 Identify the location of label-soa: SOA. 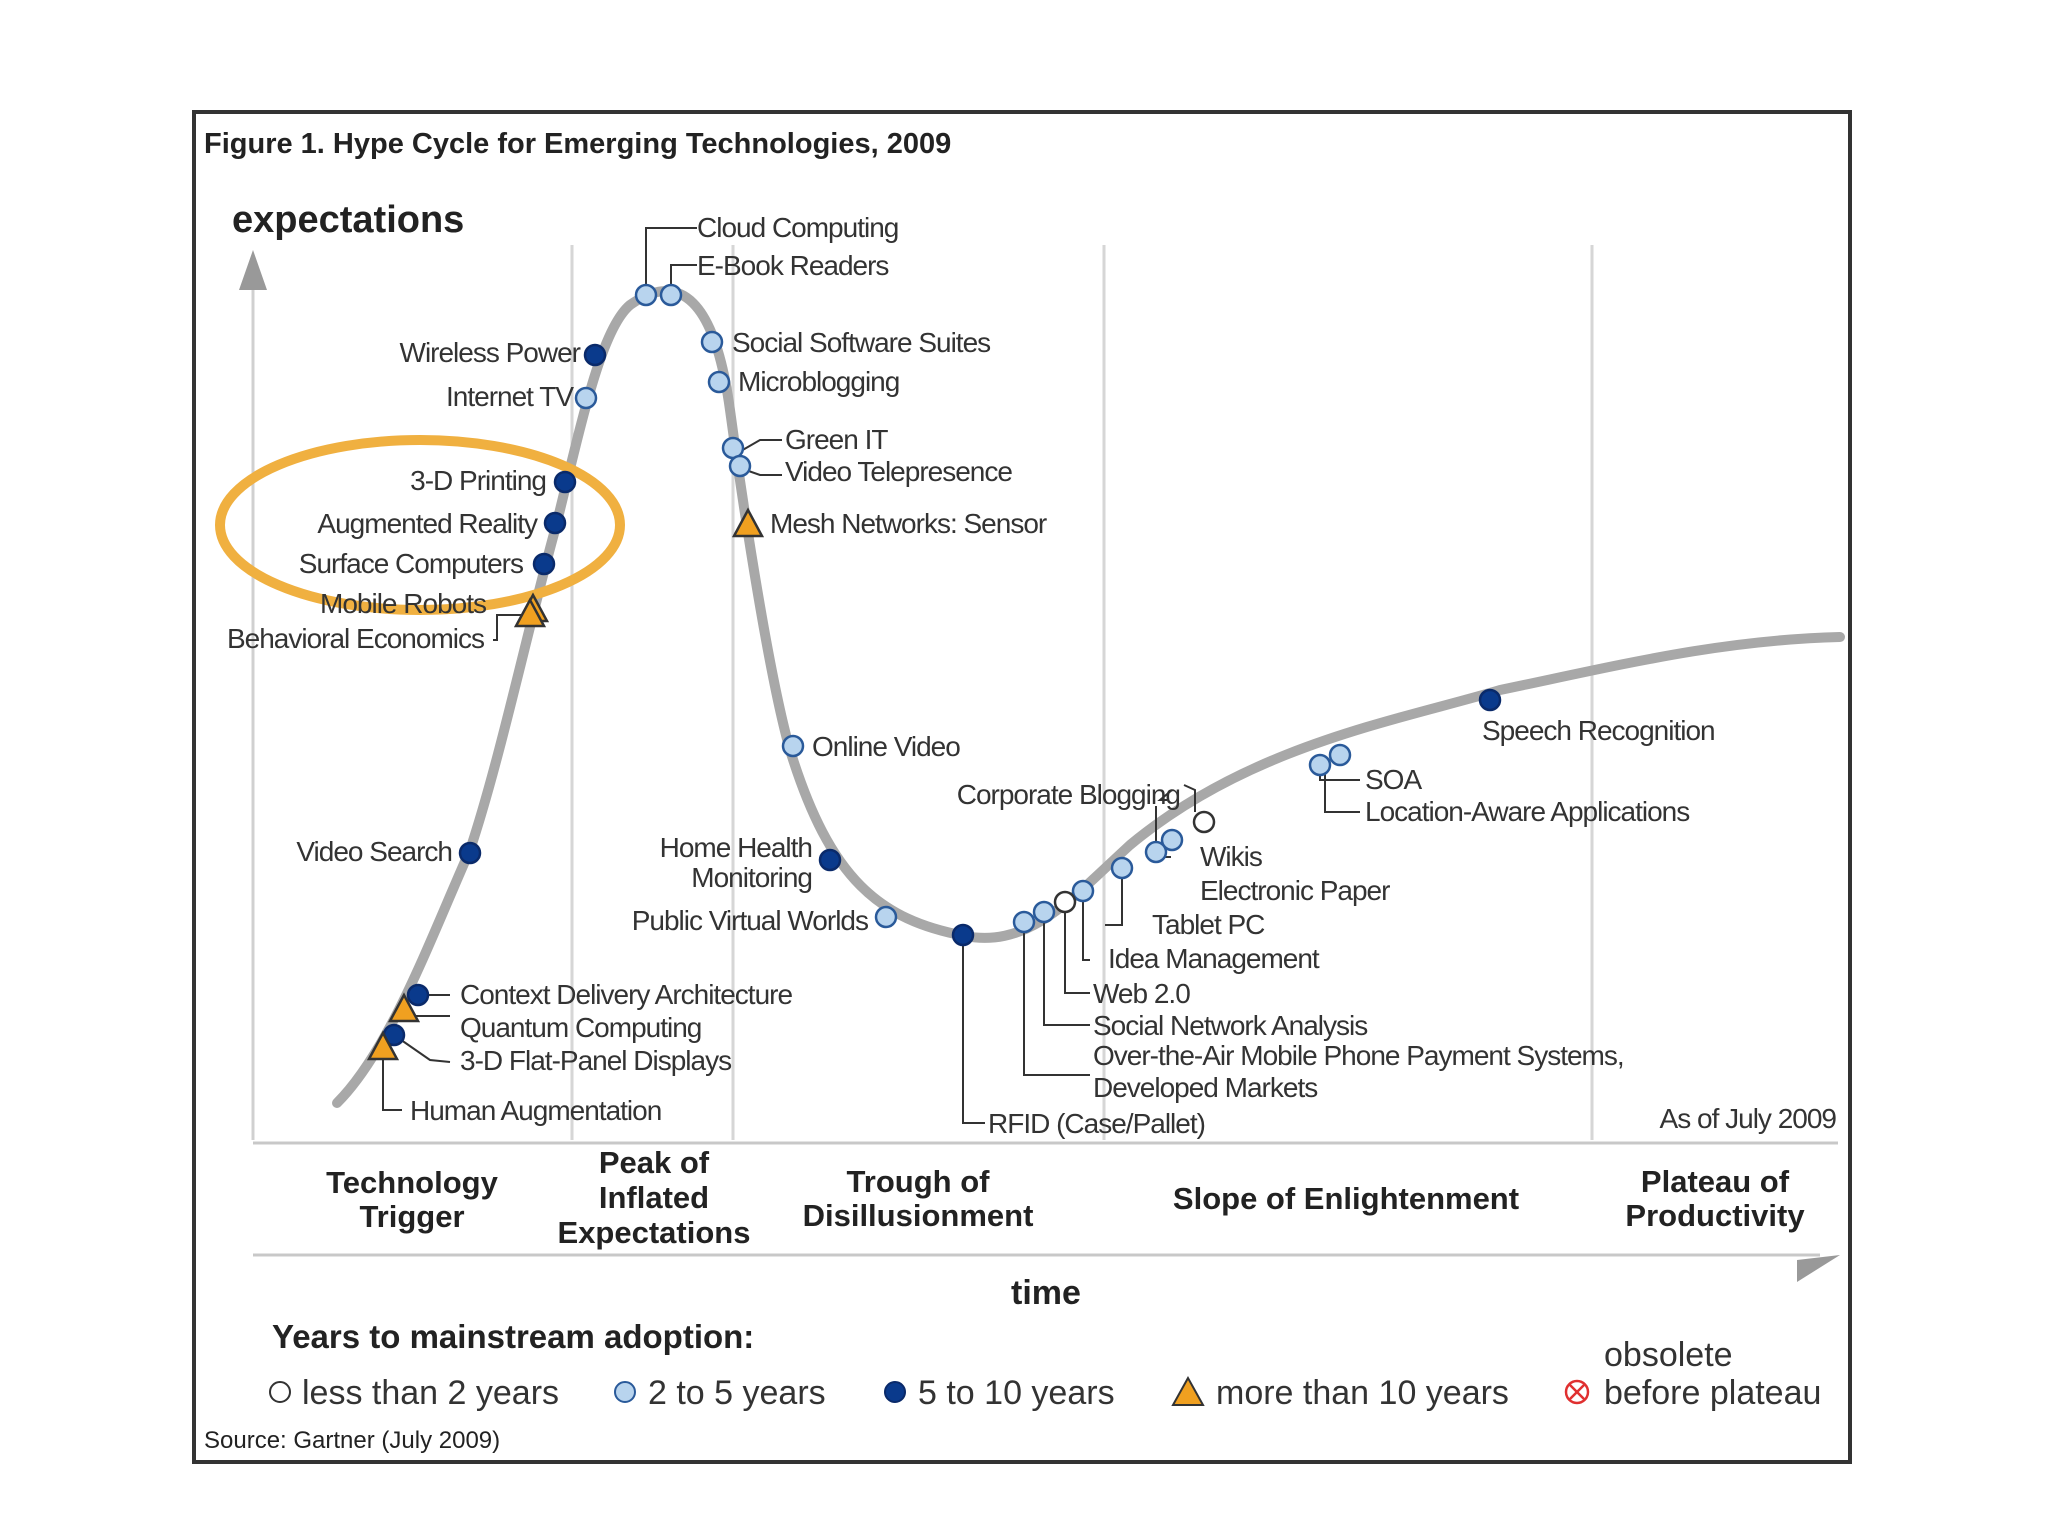
(1393, 779).